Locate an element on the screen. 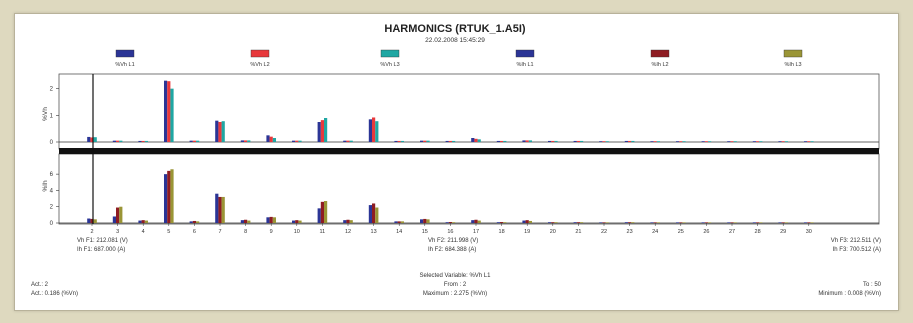 Image resolution: width=913 pixels, height=323 pixels. legend-item: %Ih L2 is located at coordinates (660, 58).